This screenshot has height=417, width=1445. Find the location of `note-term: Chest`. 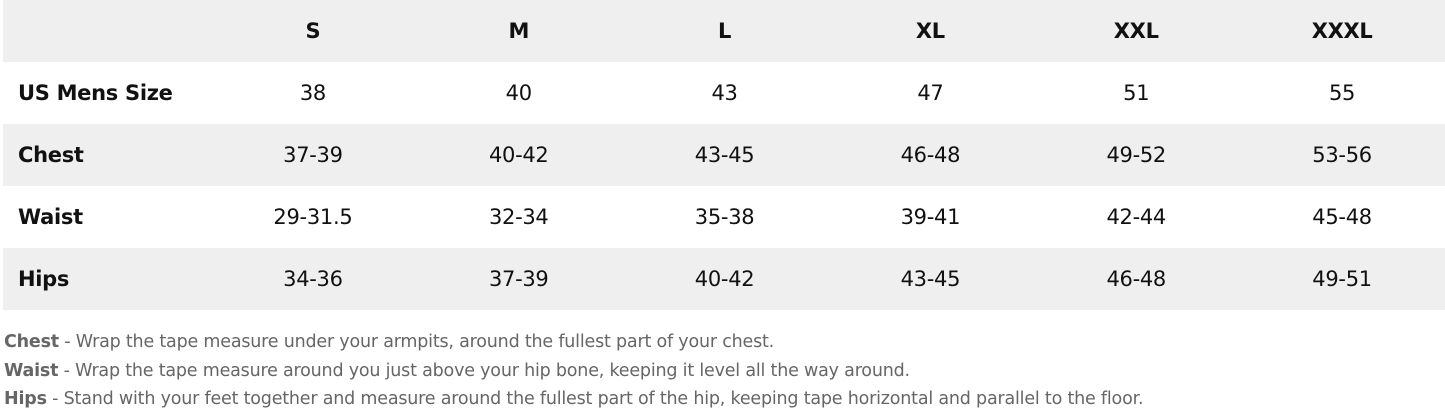

note-term: Chest is located at coordinates (31, 342).